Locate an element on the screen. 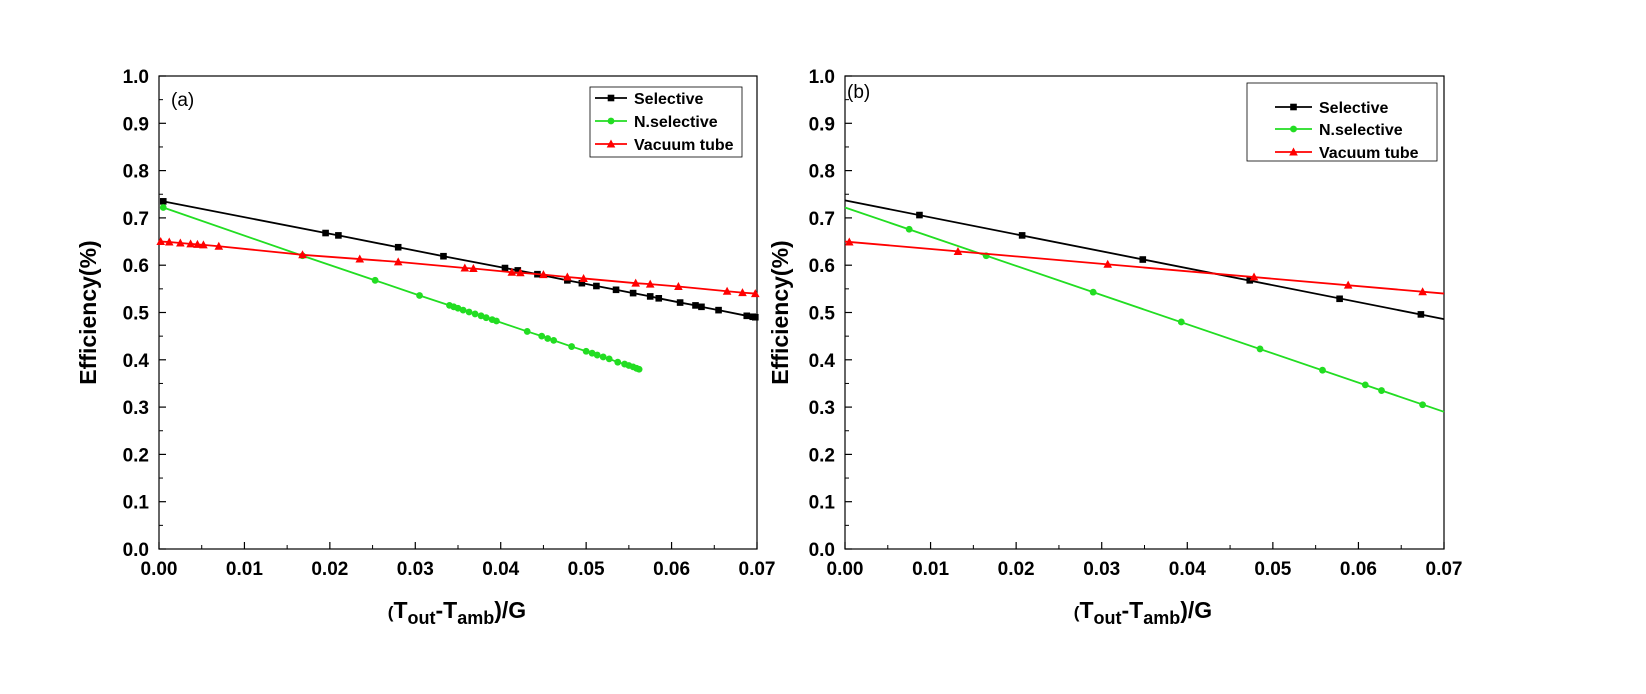 The height and width of the screenshot is (694, 1646). y-tick-label: 0.0 is located at coordinates (822, 550).